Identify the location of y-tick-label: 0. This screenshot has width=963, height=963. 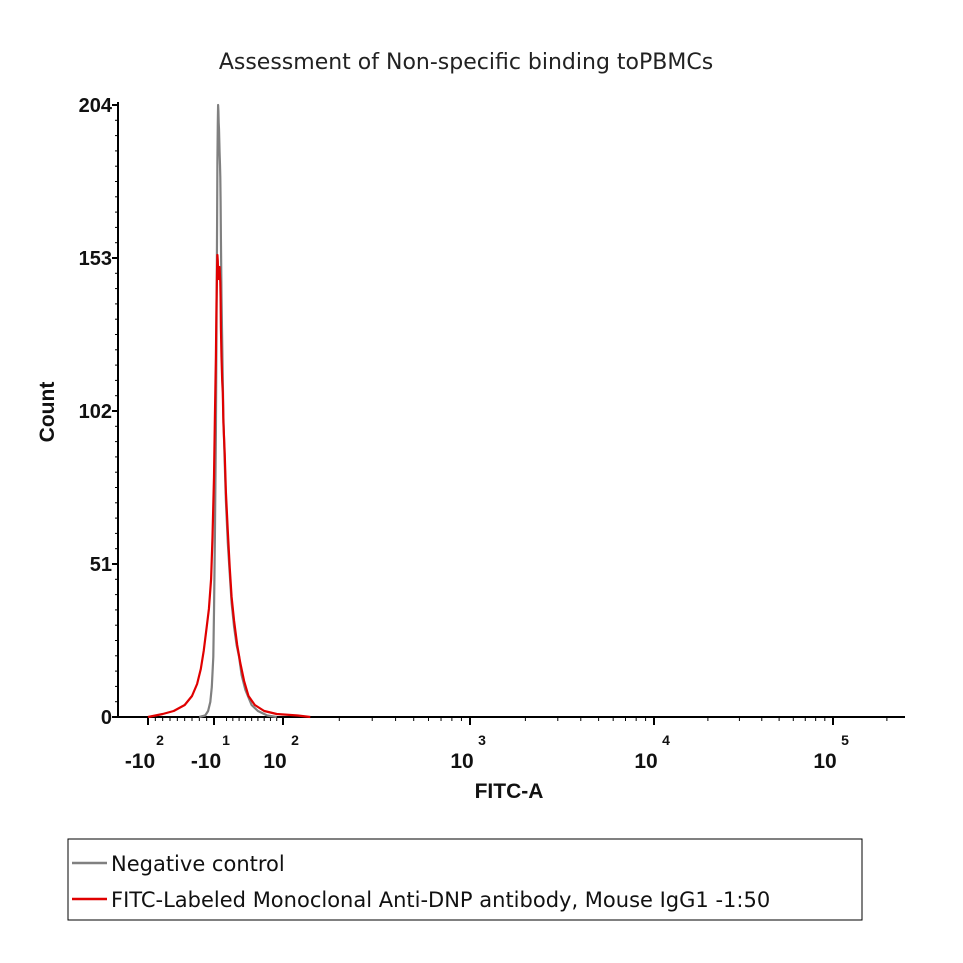
(106, 718).